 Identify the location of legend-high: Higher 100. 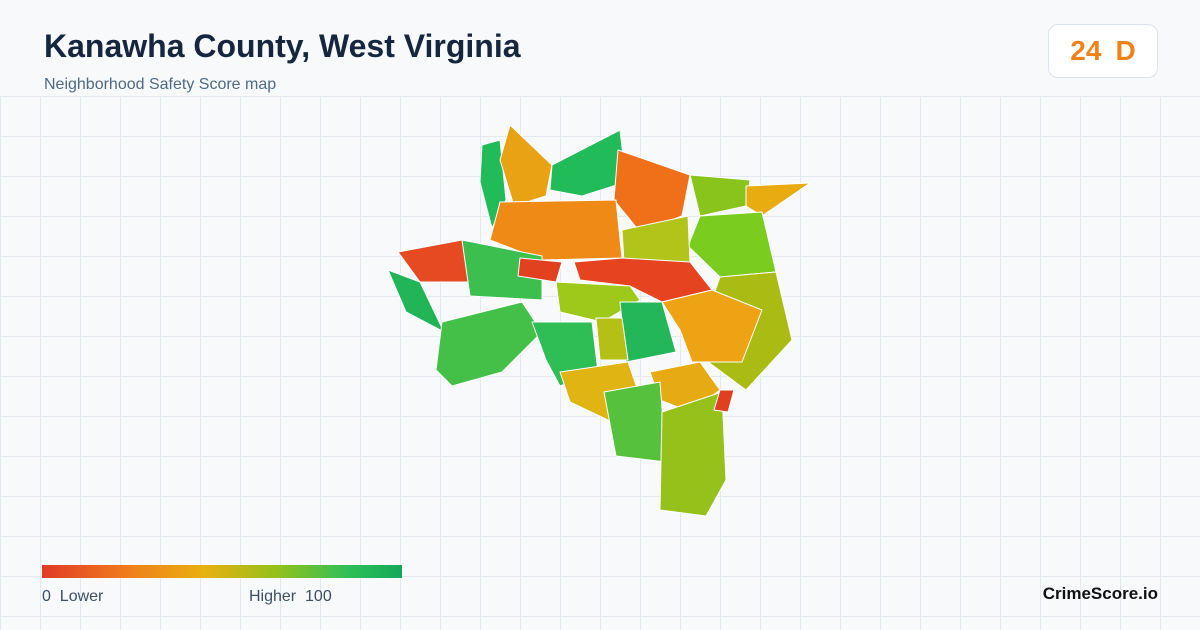
(290, 597).